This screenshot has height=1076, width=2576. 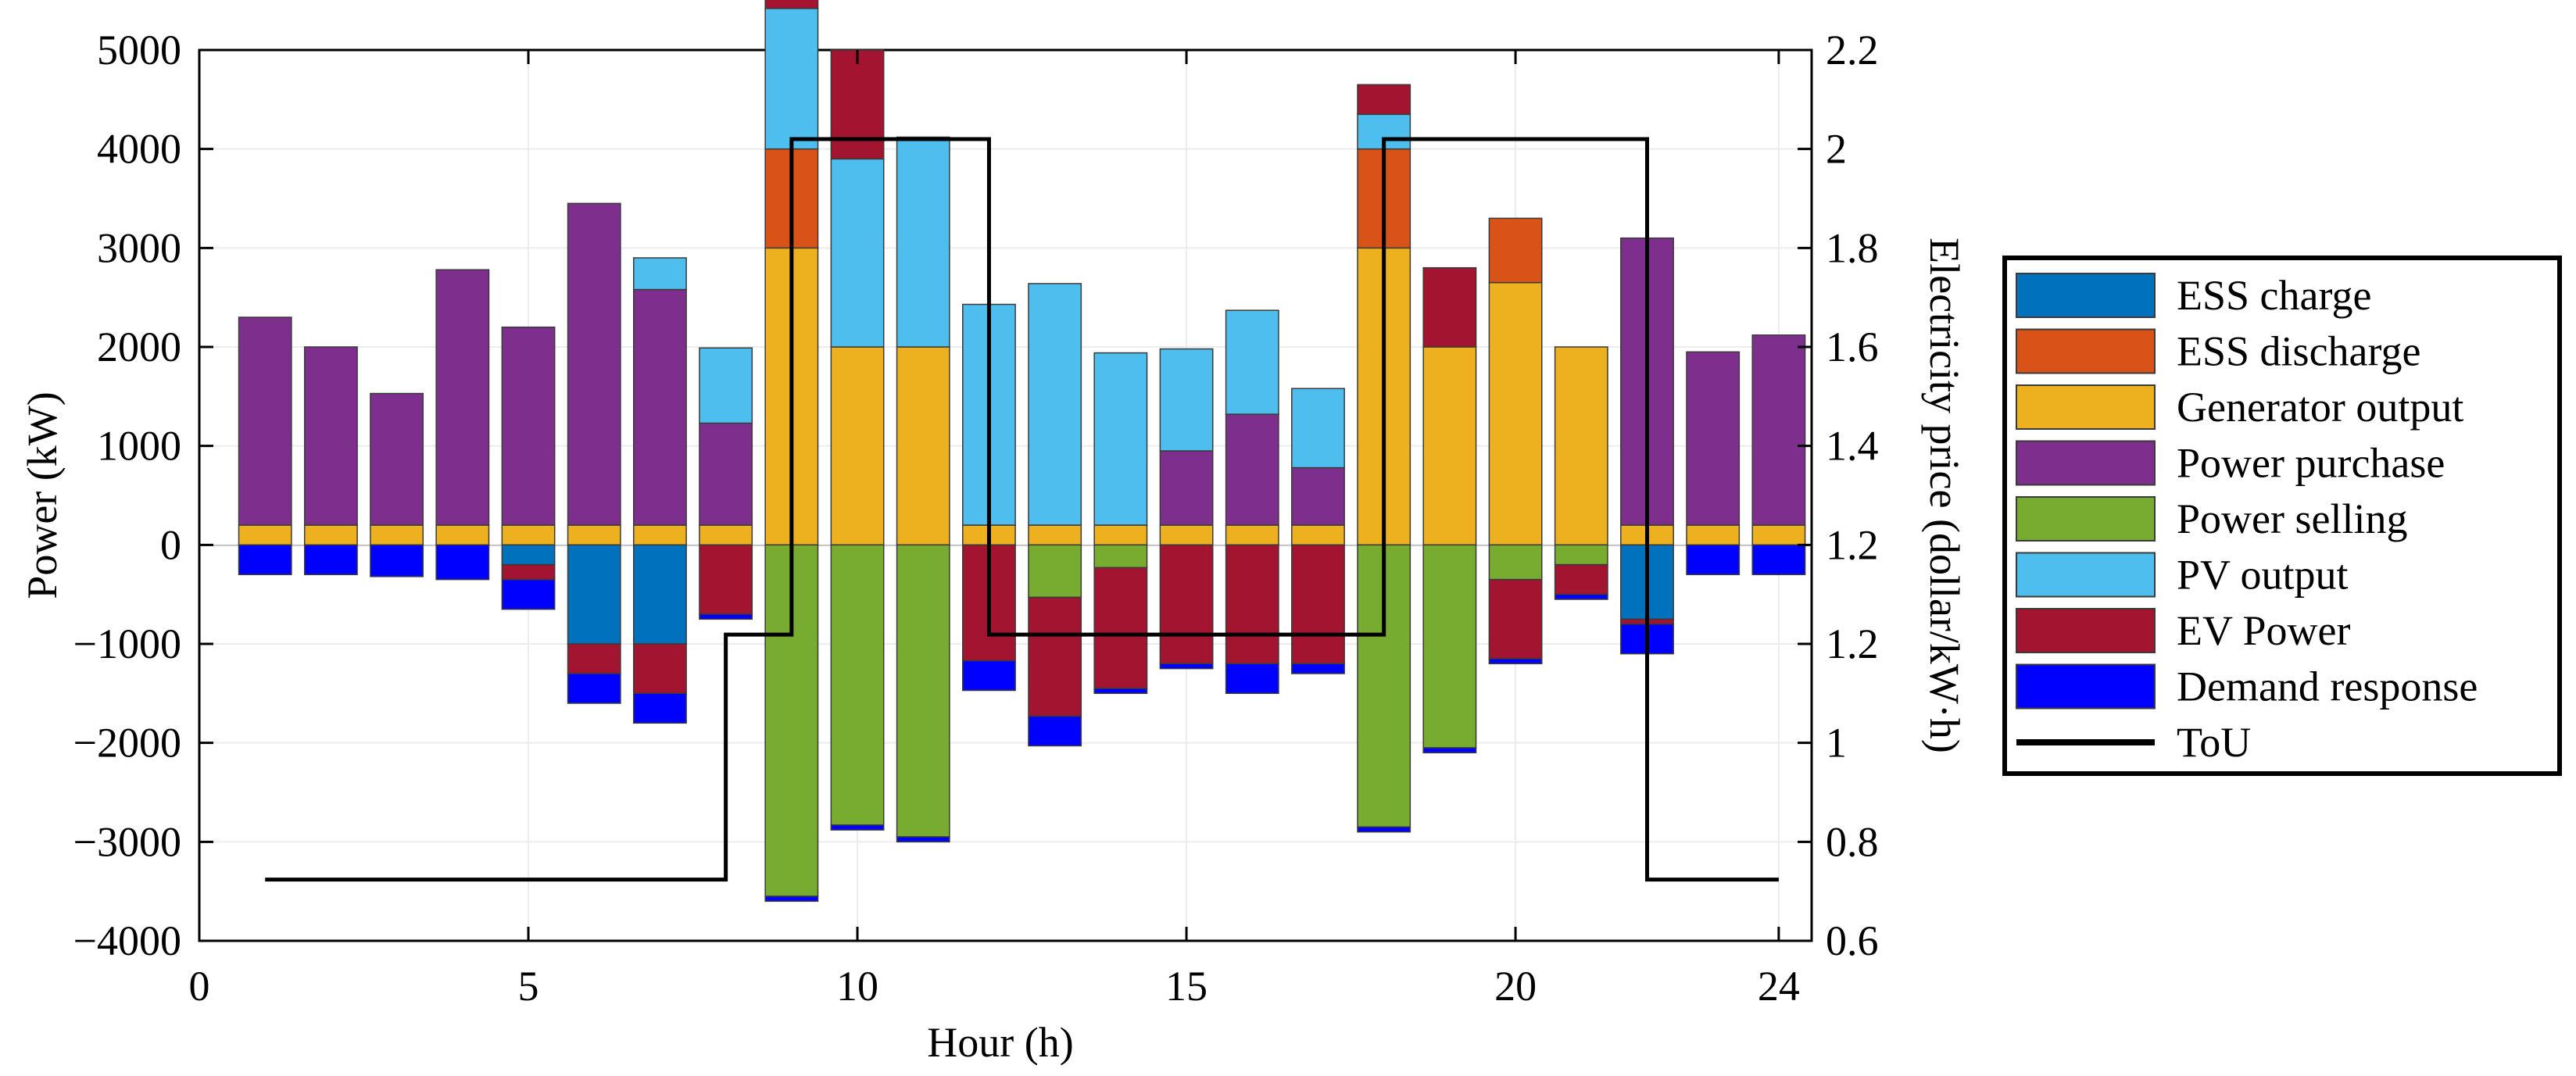 What do you see at coordinates (2214, 742) in the screenshot?
I see `legend-label: ToU` at bounding box center [2214, 742].